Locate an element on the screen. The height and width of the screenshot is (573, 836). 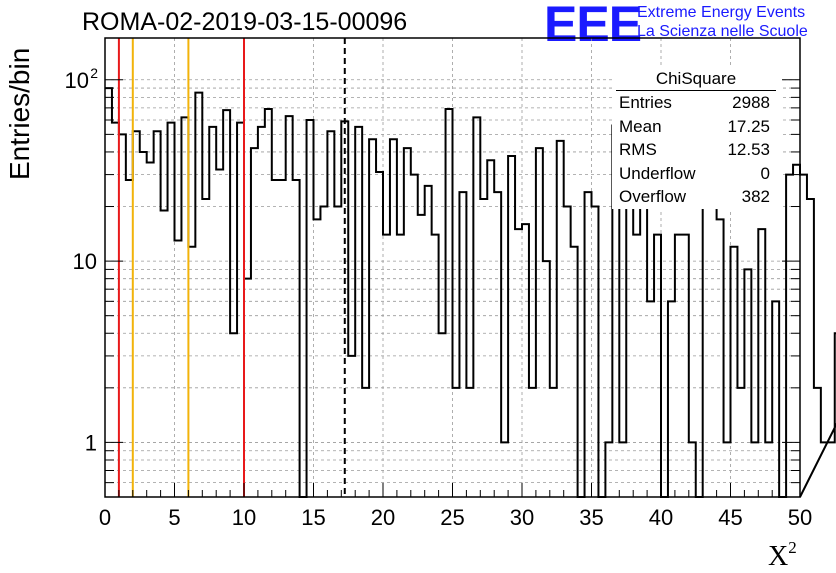
stats-row-mean: Mean 17.25 is located at coordinates (696, 127).